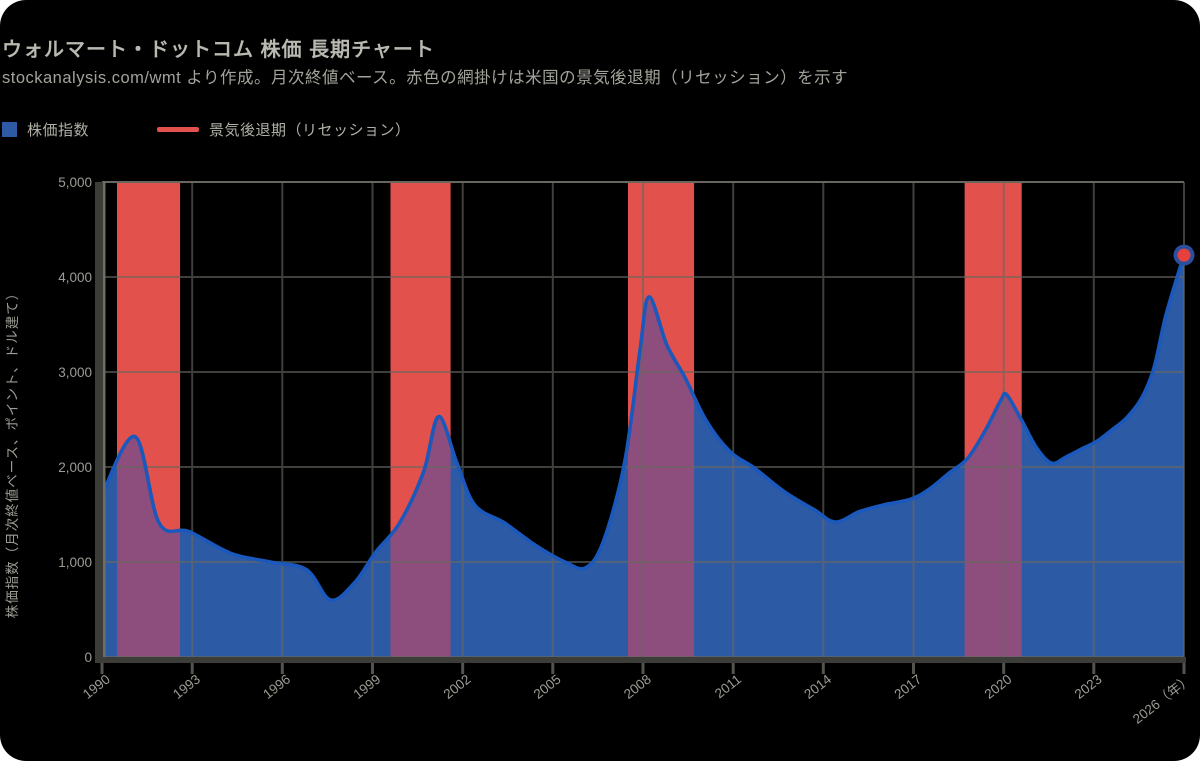 This screenshot has height=761, width=1200. I want to click on svg-text: 2011, so click(728, 687).